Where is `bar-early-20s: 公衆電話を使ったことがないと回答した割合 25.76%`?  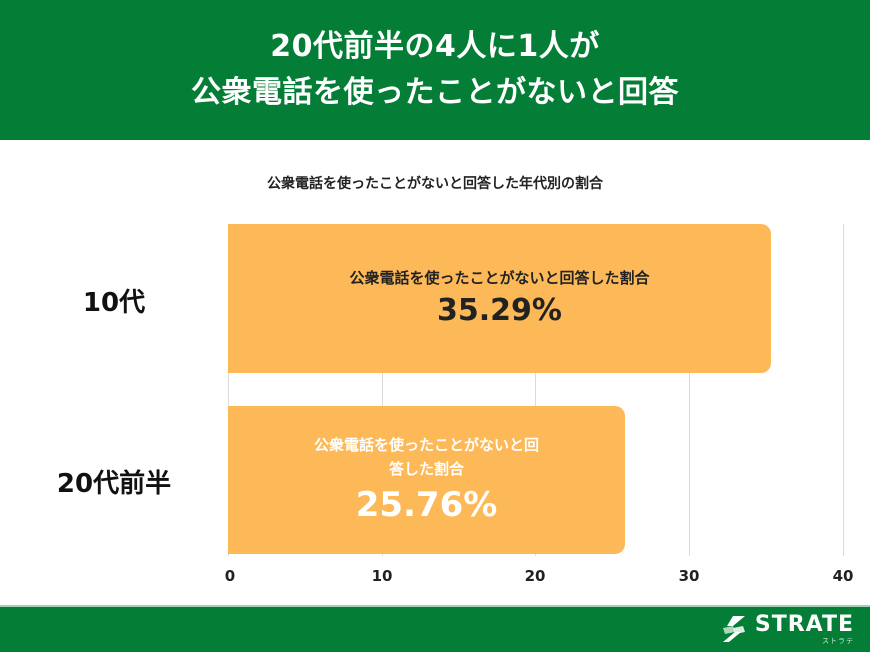
bar-early-20s: 公衆電話を使ったことがないと回答した割合 25.76% is located at coordinates (426, 480).